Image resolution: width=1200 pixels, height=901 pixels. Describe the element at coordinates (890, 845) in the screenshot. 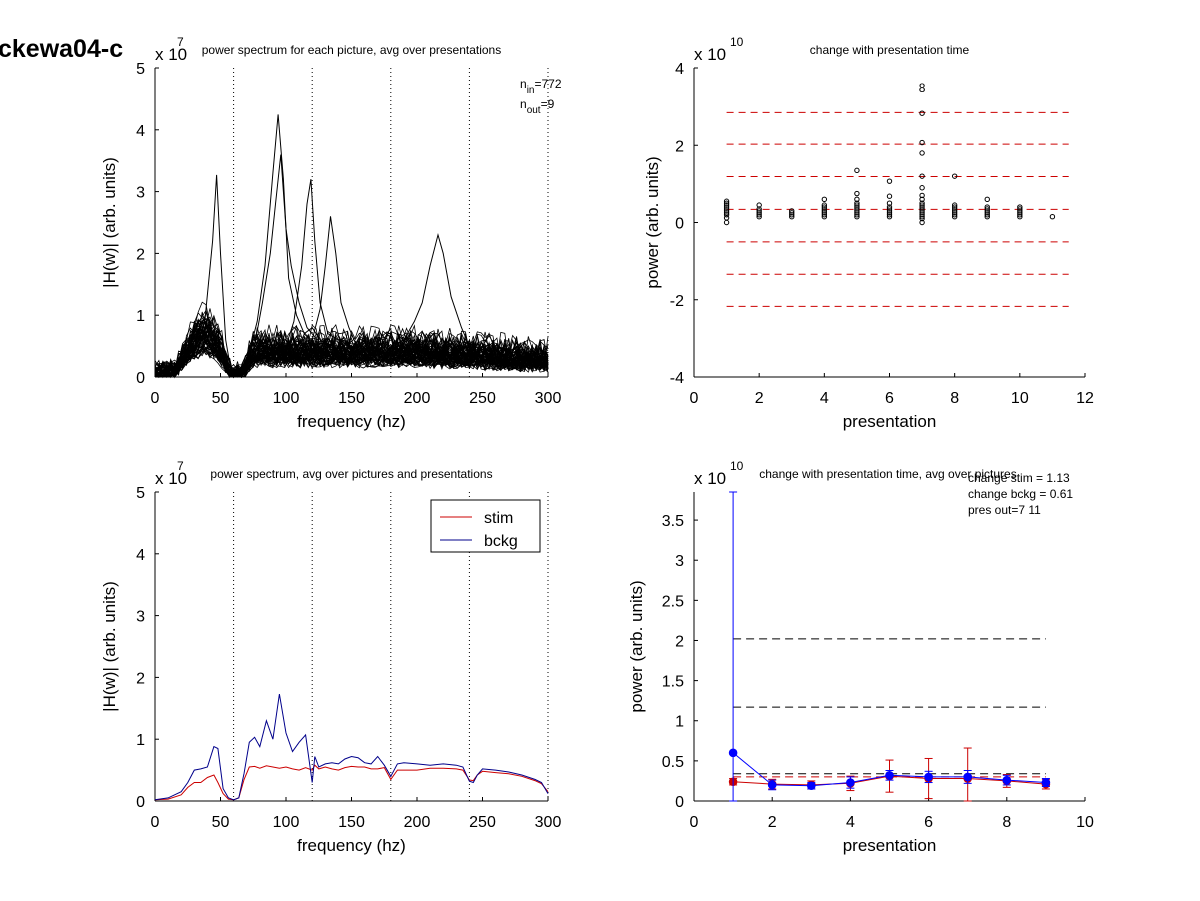

I see `x-axis-label: presentation` at that location.